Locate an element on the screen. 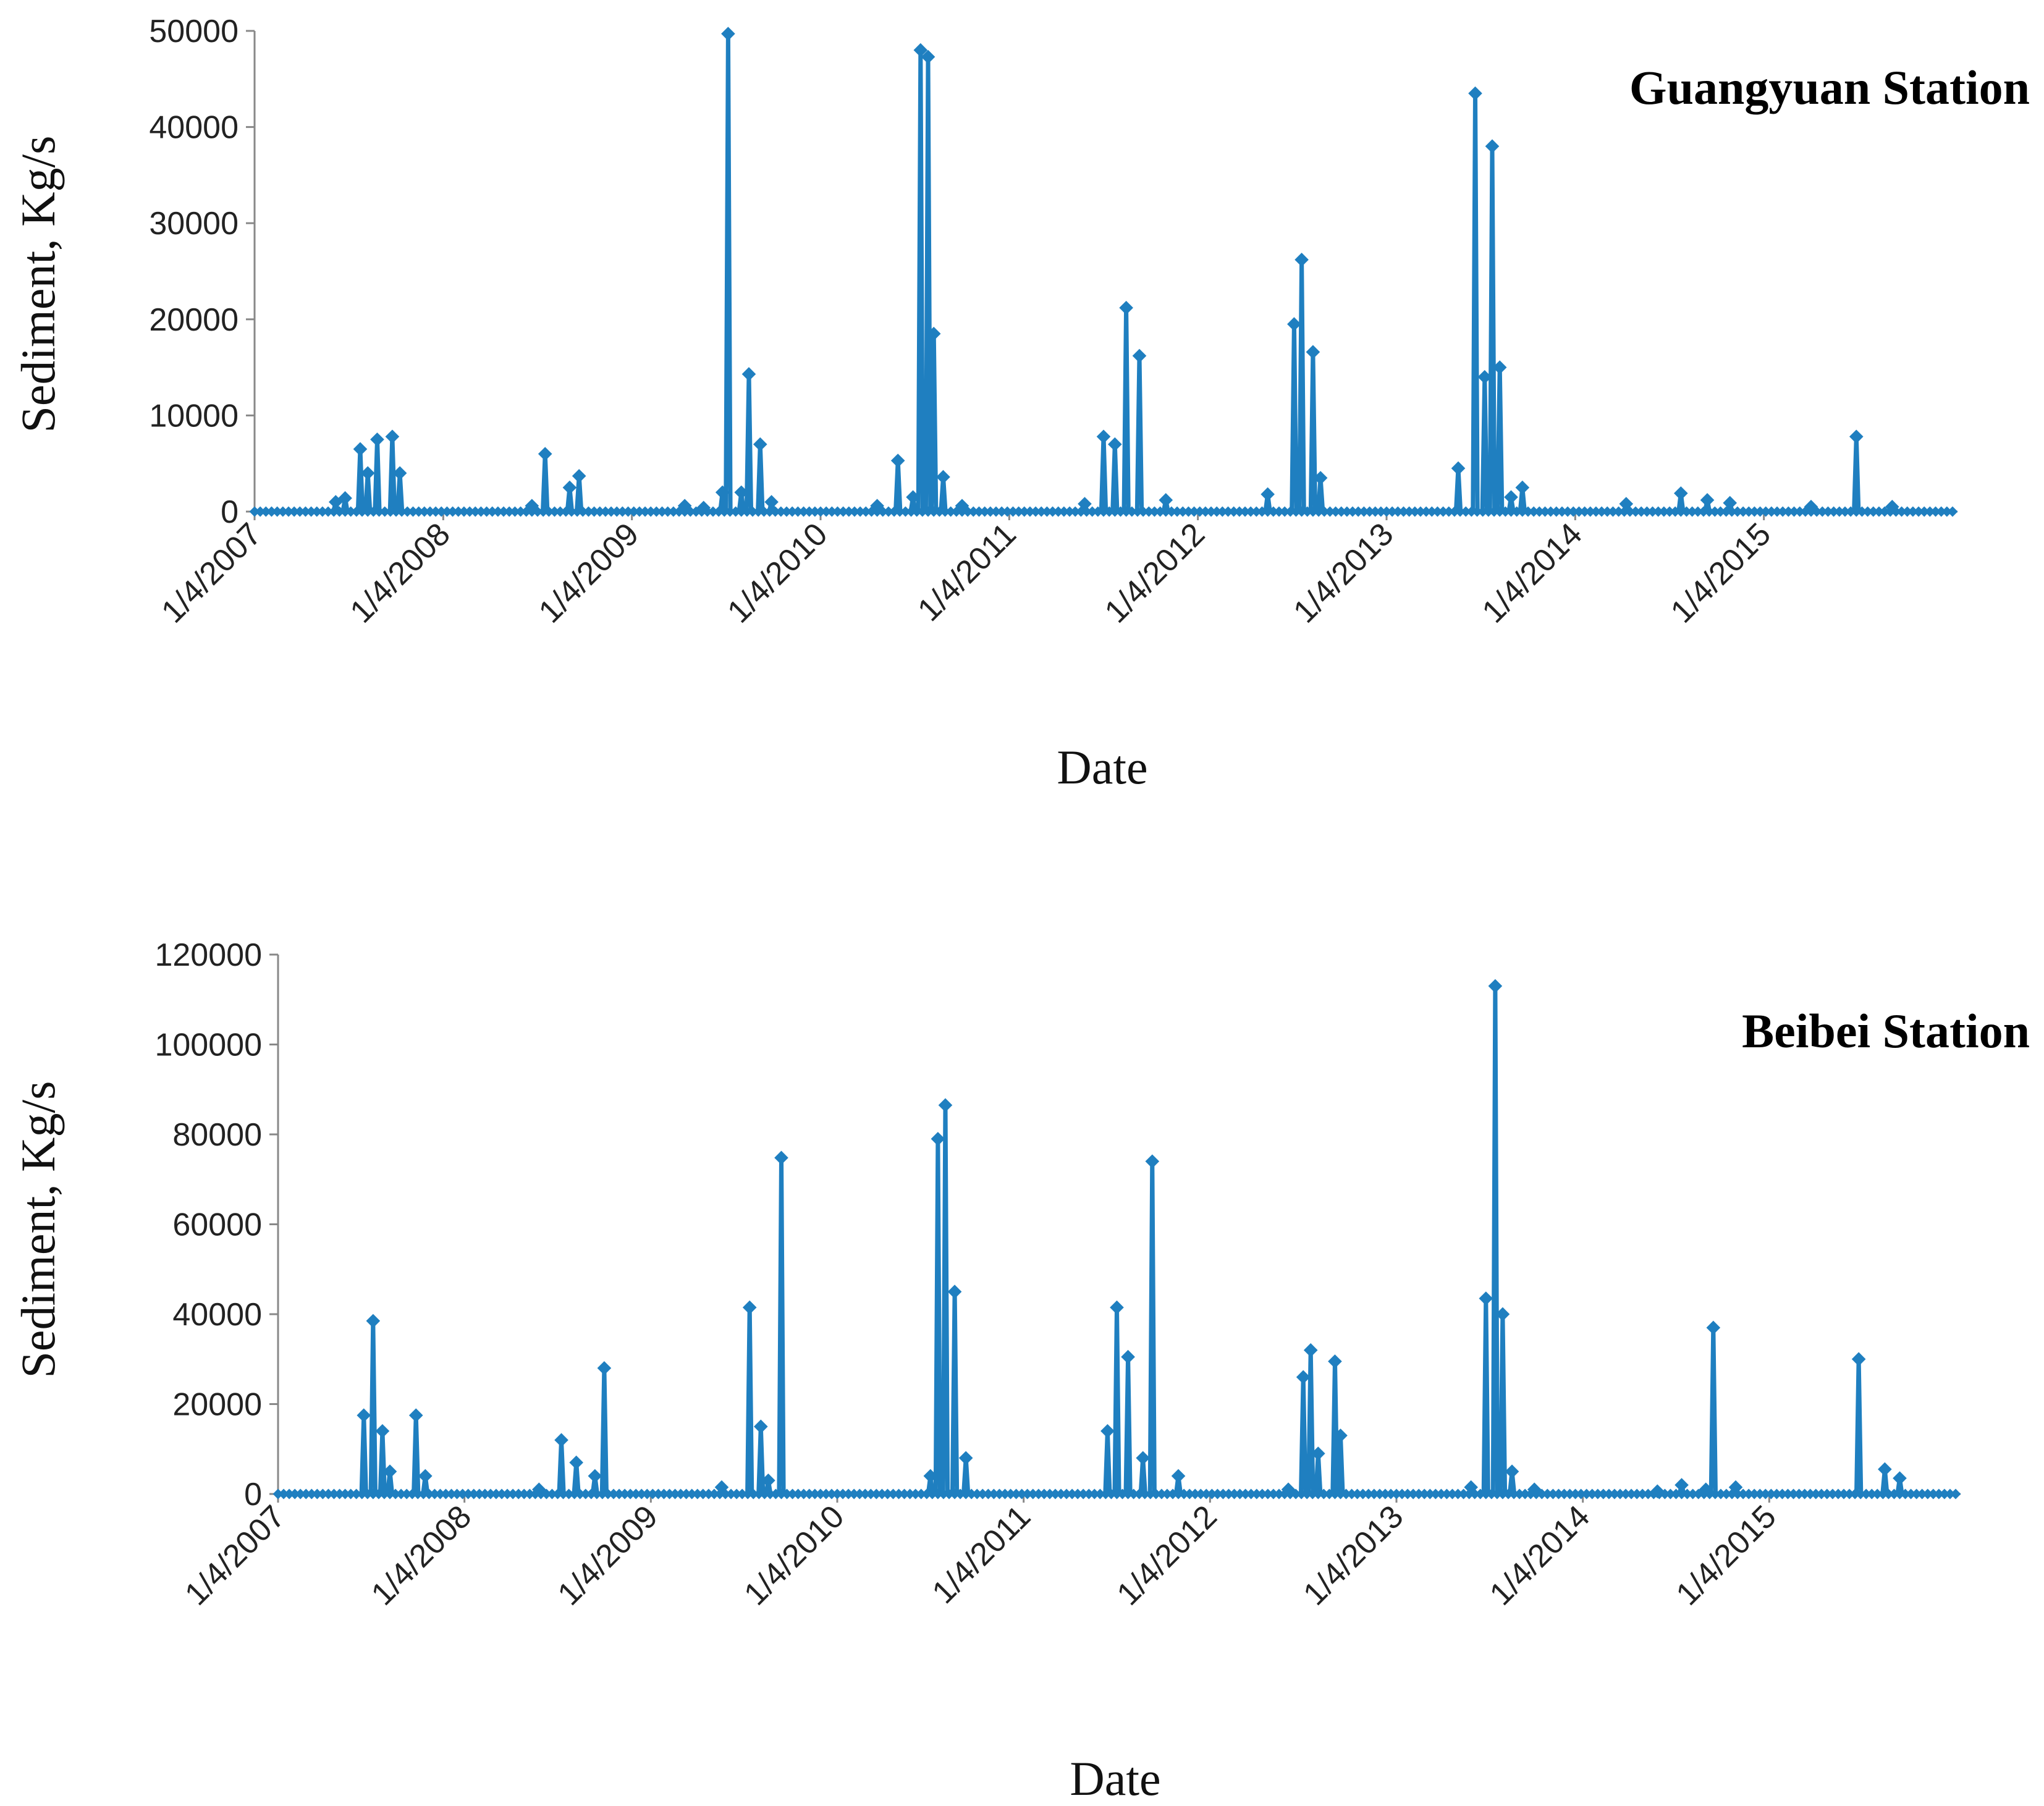  beibei-x-tick-label: 1/4/2007 is located at coordinates (235, 1555).